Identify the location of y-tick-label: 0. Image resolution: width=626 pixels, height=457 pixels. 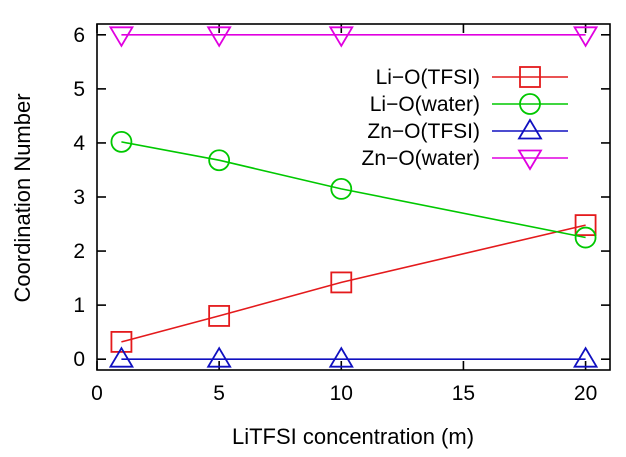
(79, 359).